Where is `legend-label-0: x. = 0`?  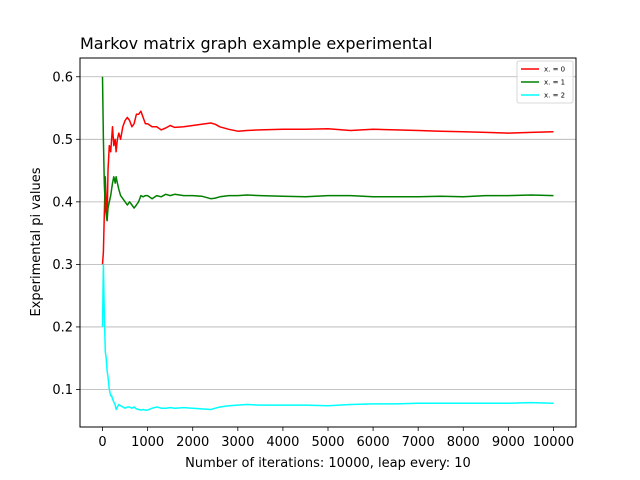 legend-label-0: x. = 0 is located at coordinates (554, 70).